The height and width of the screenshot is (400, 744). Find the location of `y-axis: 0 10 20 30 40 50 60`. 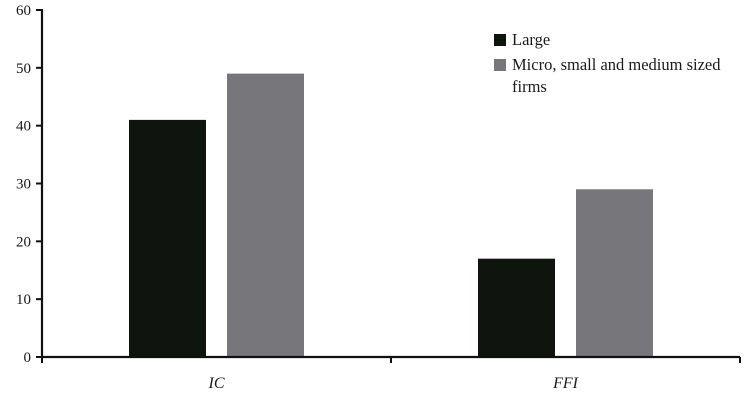

y-axis: 0 10 20 30 40 50 60 is located at coordinates (30, 184).